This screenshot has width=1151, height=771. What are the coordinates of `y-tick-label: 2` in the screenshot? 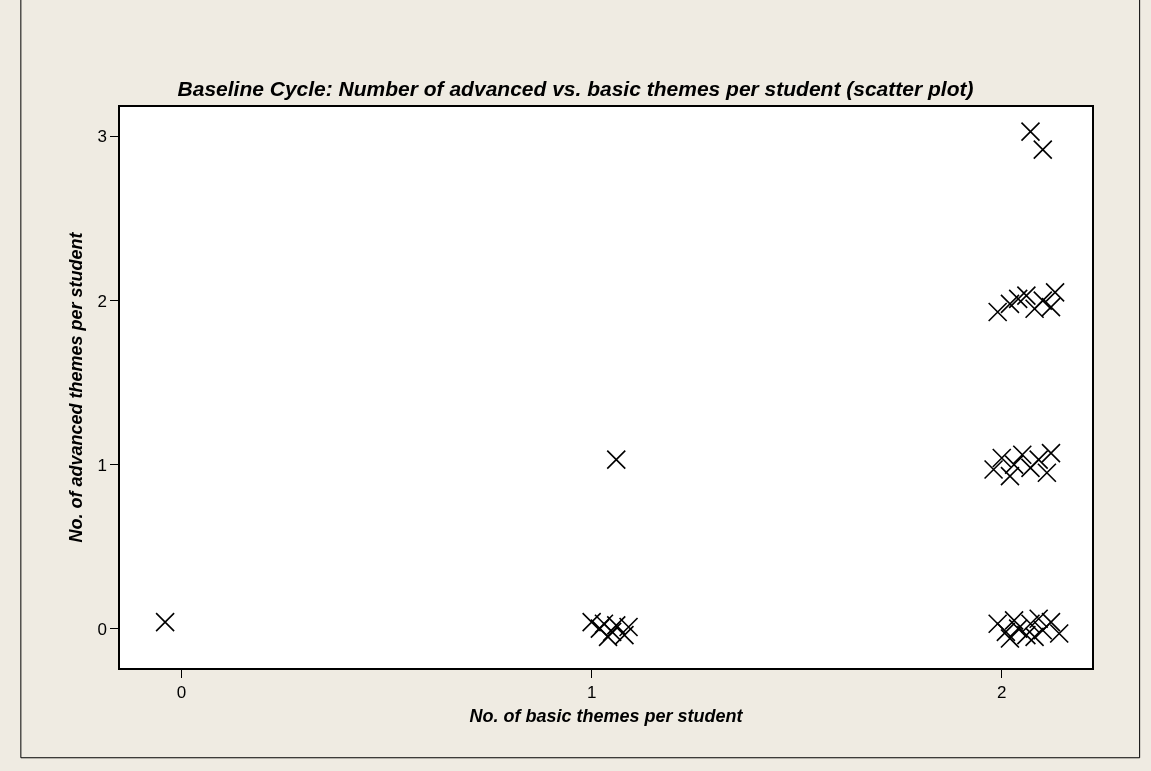 It's located at (102, 301).